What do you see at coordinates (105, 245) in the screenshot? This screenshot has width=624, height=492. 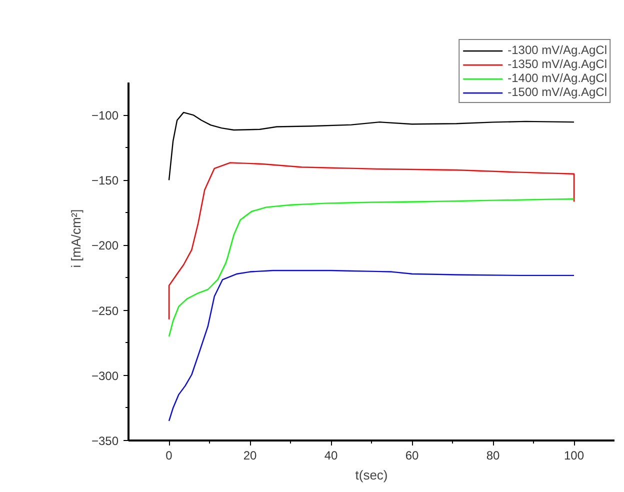 I see `y-tick-label: −200` at bounding box center [105, 245].